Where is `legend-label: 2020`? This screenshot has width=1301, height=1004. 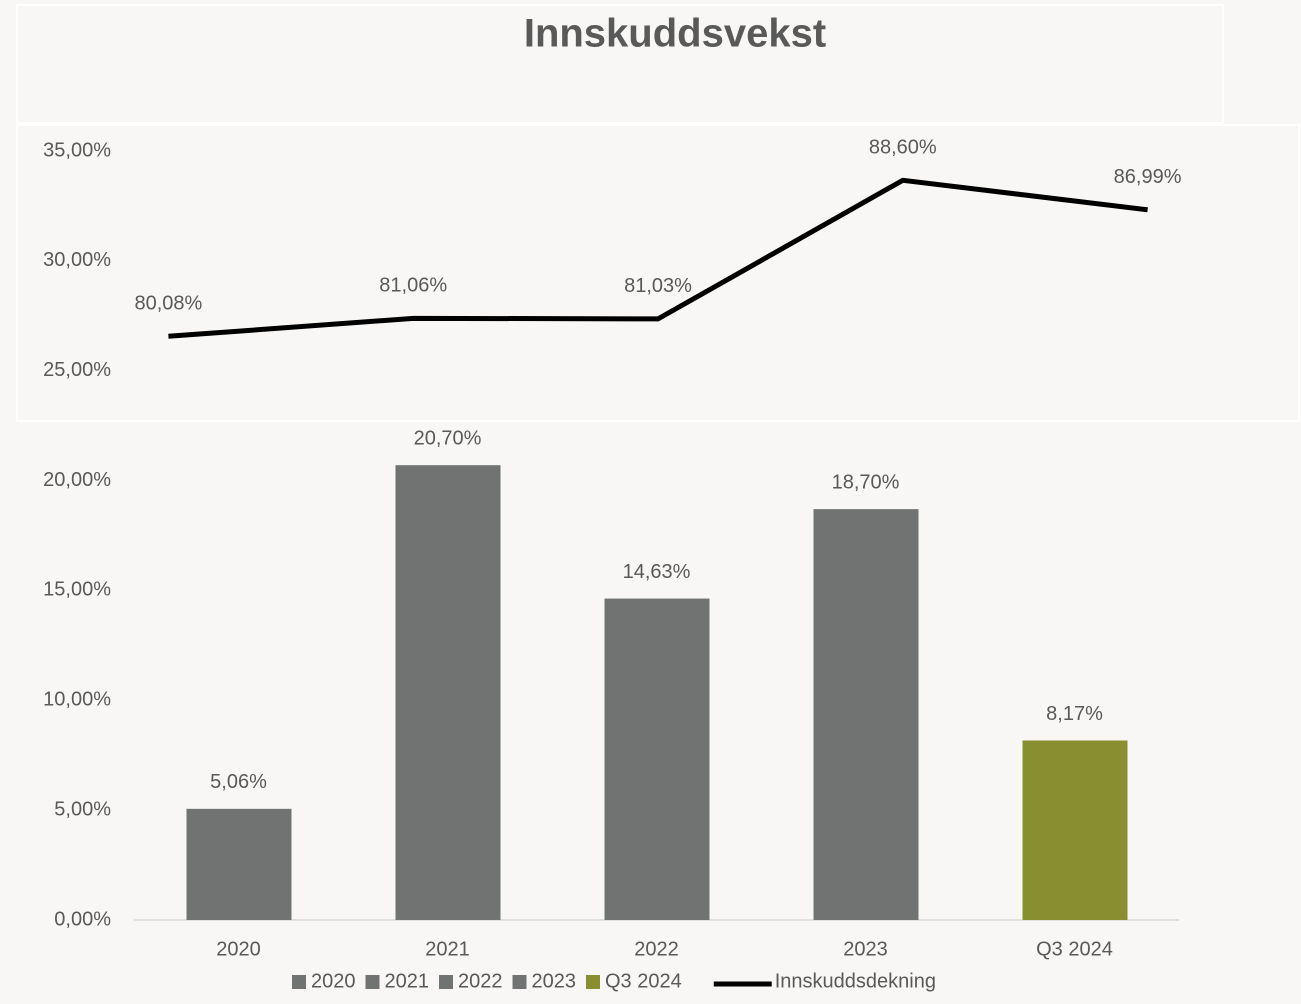
legend-label: 2020 is located at coordinates (333, 981).